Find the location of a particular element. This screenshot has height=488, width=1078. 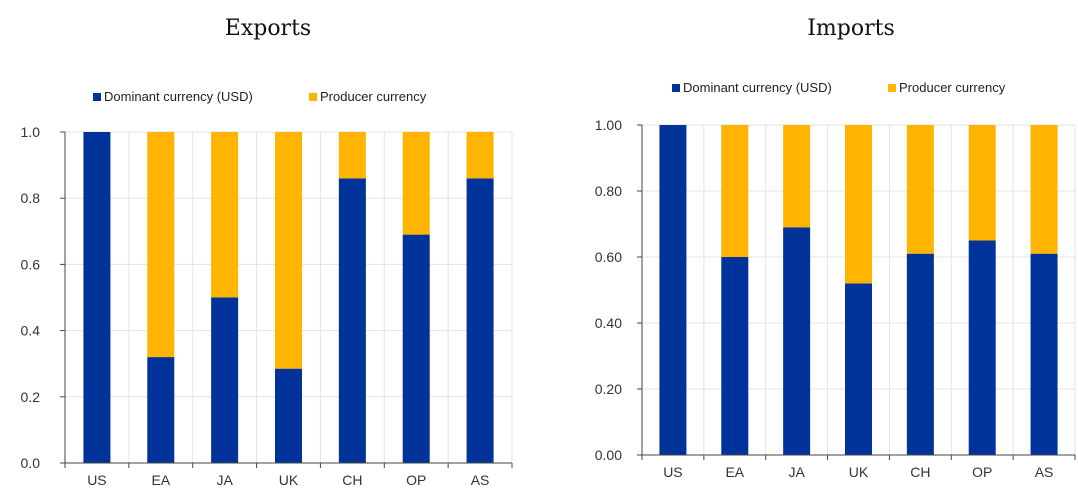

y-tick-label: 1.0 is located at coordinates (31, 132).